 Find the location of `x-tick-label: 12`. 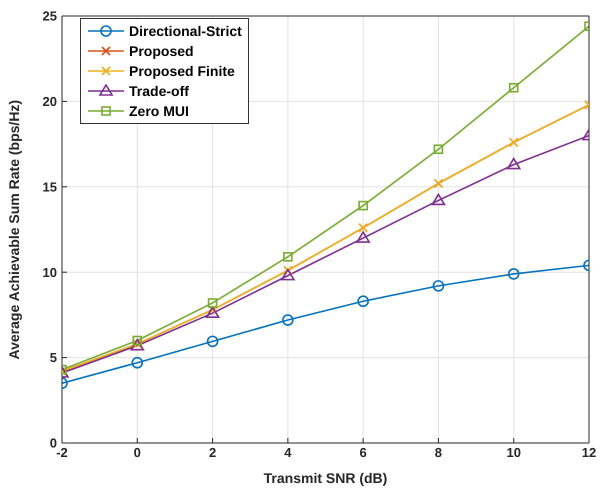

x-tick-label: 12 is located at coordinates (589, 452).